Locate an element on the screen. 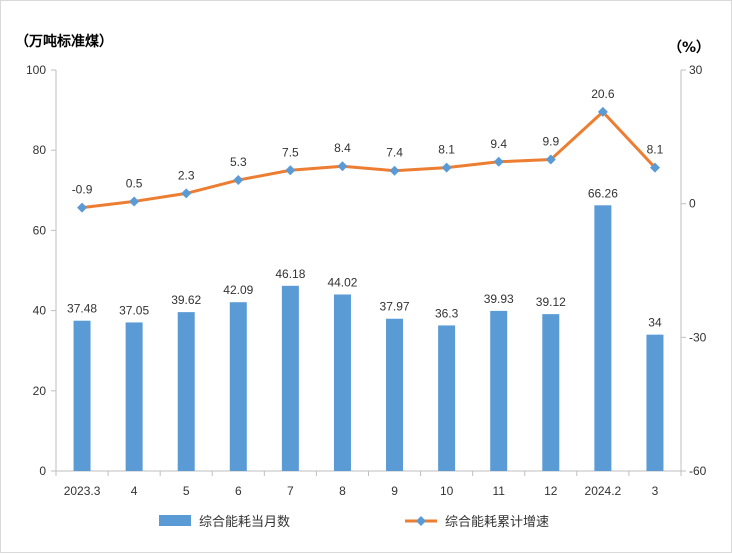  left-tick-label: 40 is located at coordinates (40, 311).